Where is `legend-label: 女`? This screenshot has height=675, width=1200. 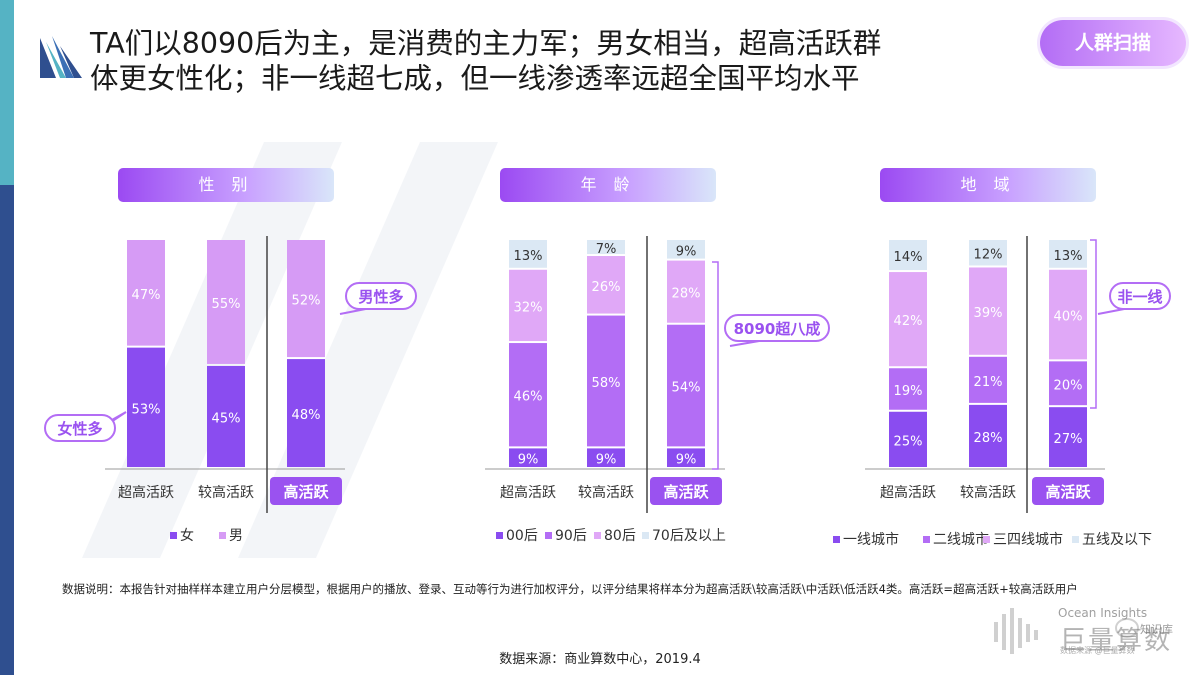 legend-label: 女 is located at coordinates (187, 535).